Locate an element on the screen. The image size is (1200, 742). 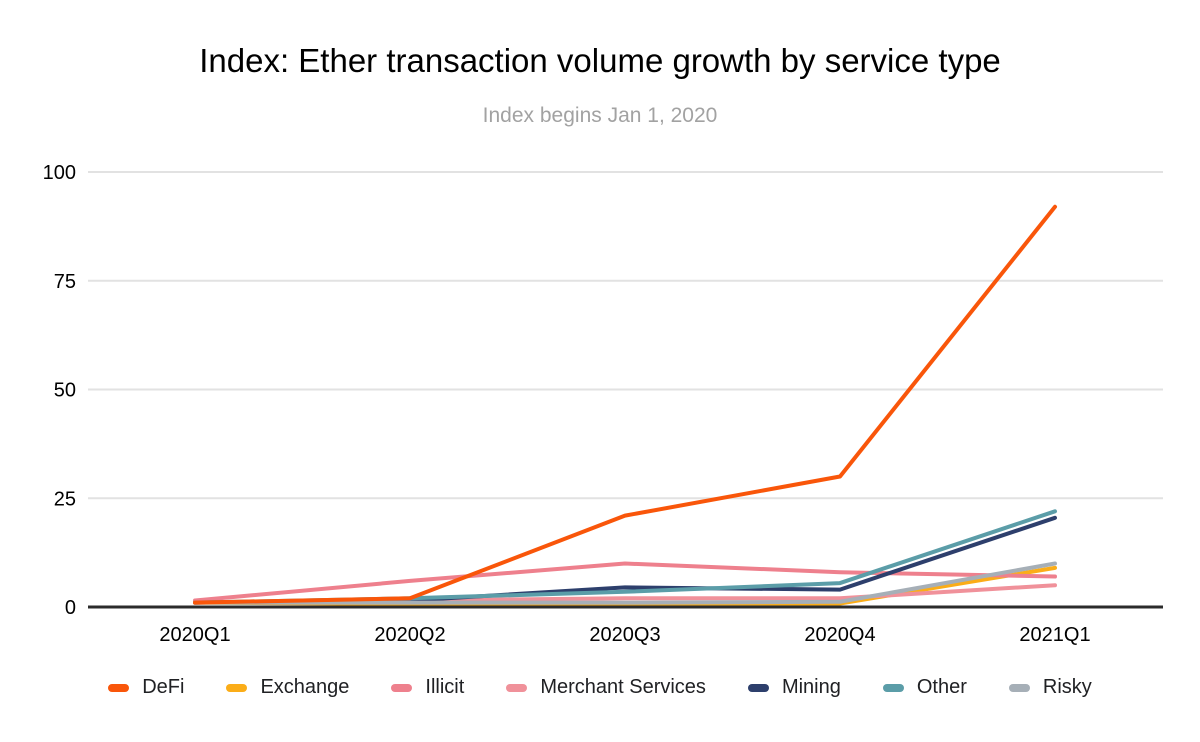
legend-item-exchange: Exchange is located at coordinates (287, 687).